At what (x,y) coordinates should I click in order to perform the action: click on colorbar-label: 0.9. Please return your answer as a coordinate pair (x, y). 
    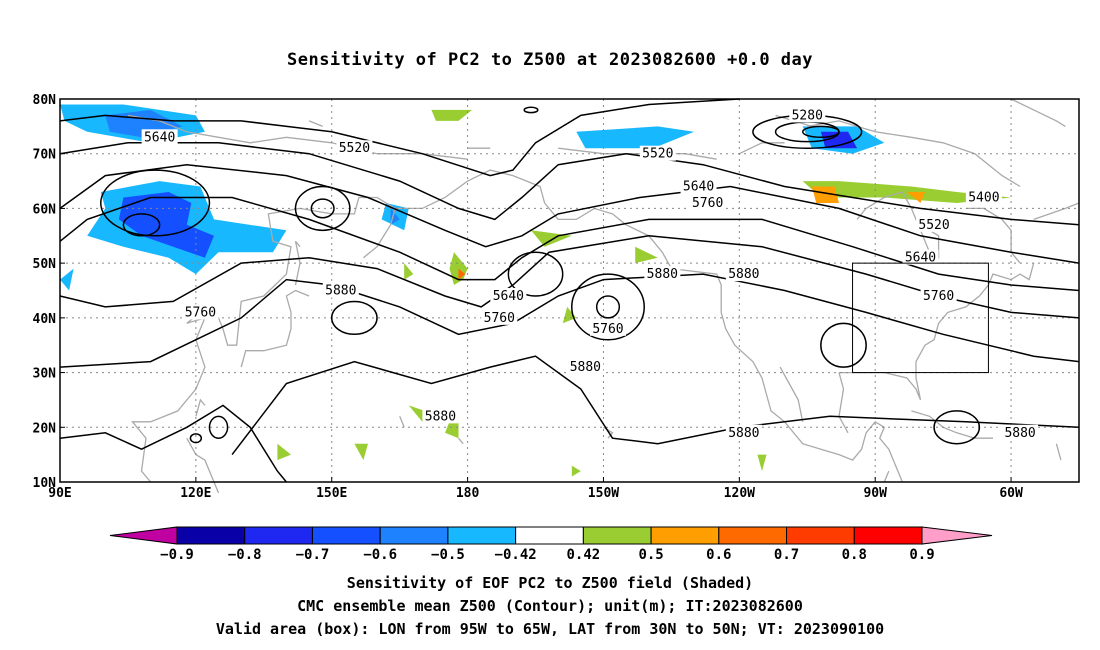
    Looking at the image, I should click on (921, 555).